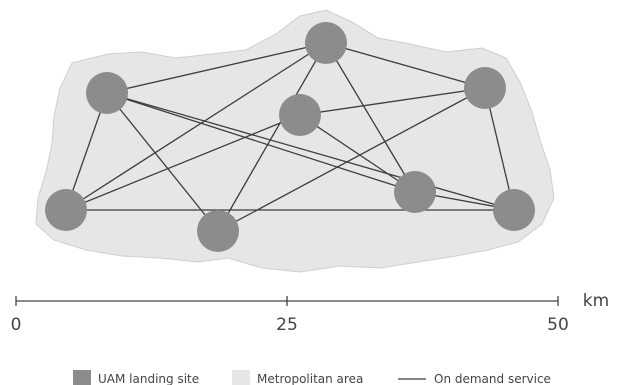  Describe the element at coordinates (357, 153) in the screenshot. I see `connection-s3-s5` at that location.